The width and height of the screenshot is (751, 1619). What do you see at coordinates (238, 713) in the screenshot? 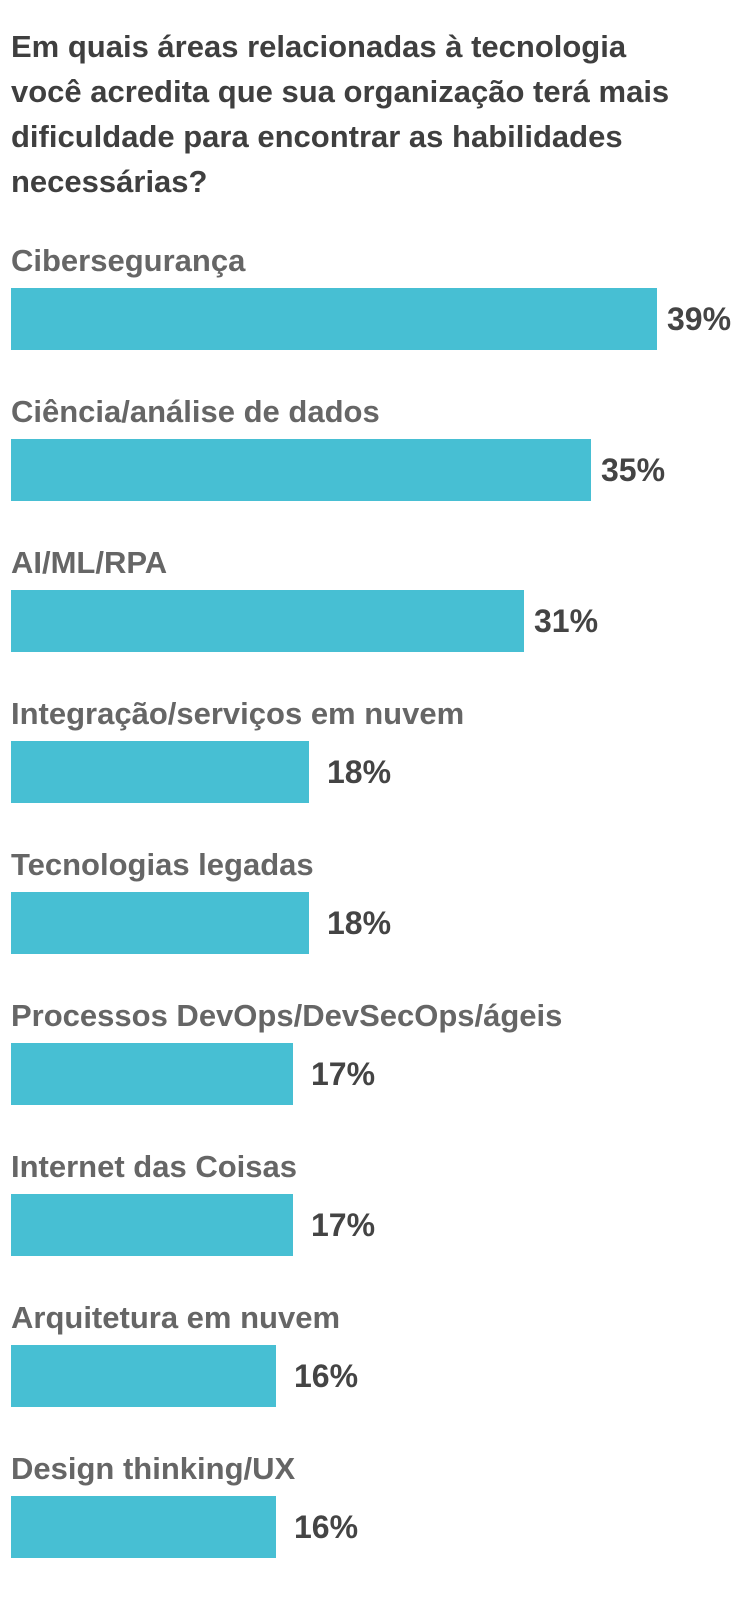
I see `category-label: Integração/serviços em nuvem` at bounding box center [238, 713].